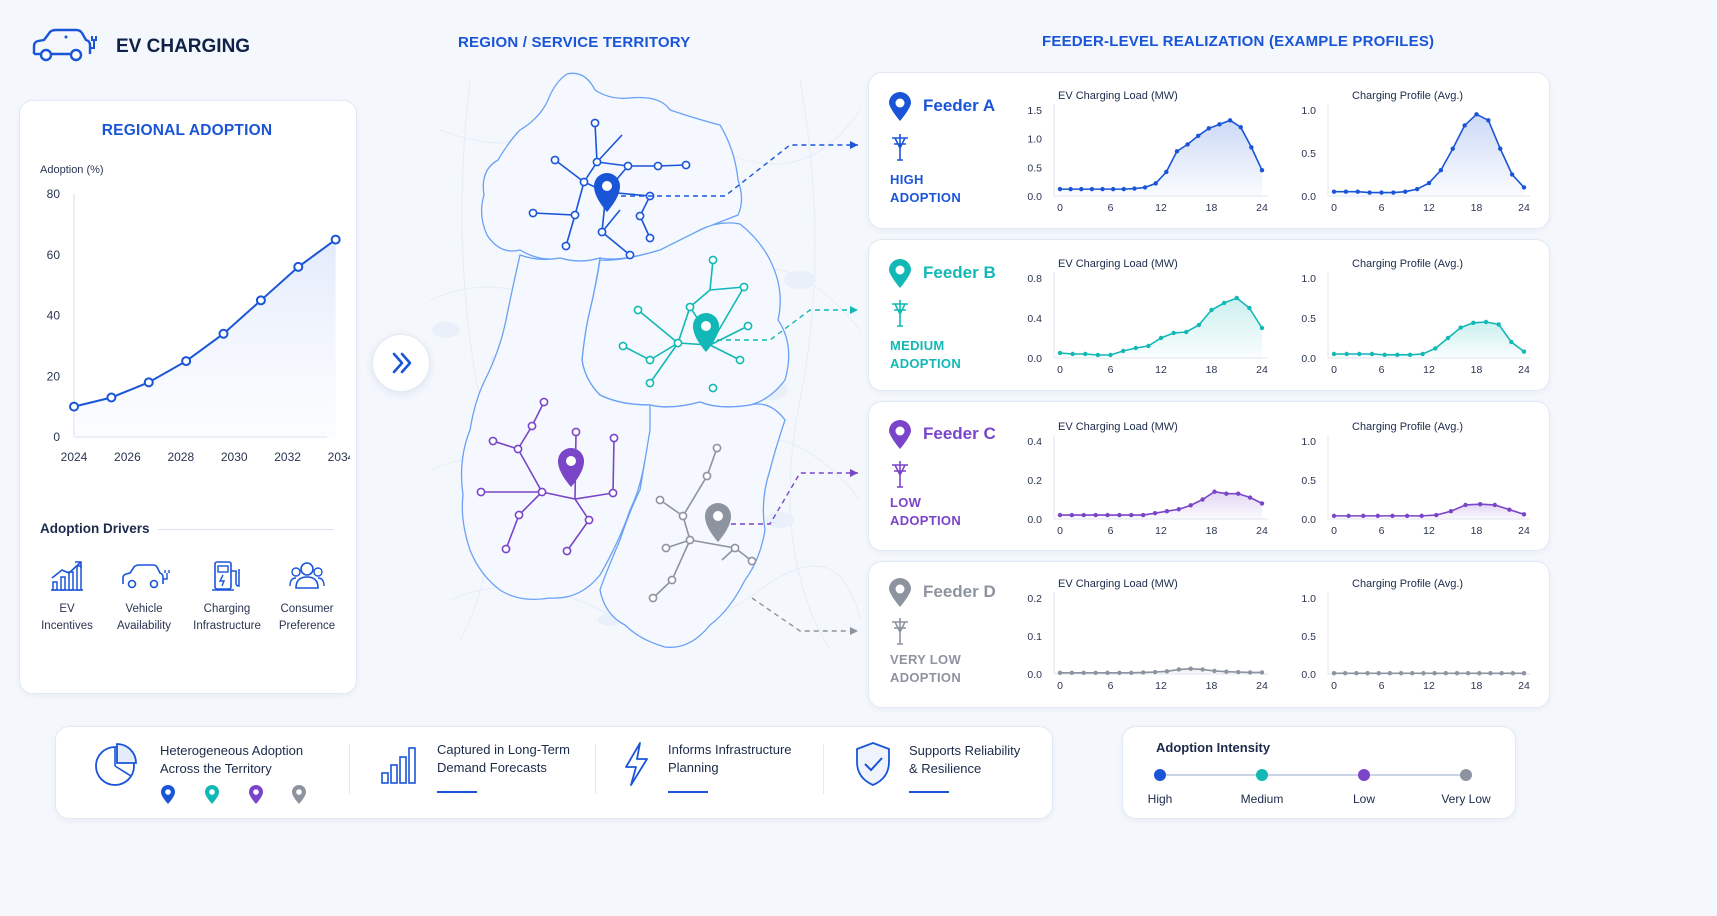  Describe the element at coordinates (1407, 427) in the screenshot. I see `c-profile-title: Charging Profile (Avg.)` at that location.